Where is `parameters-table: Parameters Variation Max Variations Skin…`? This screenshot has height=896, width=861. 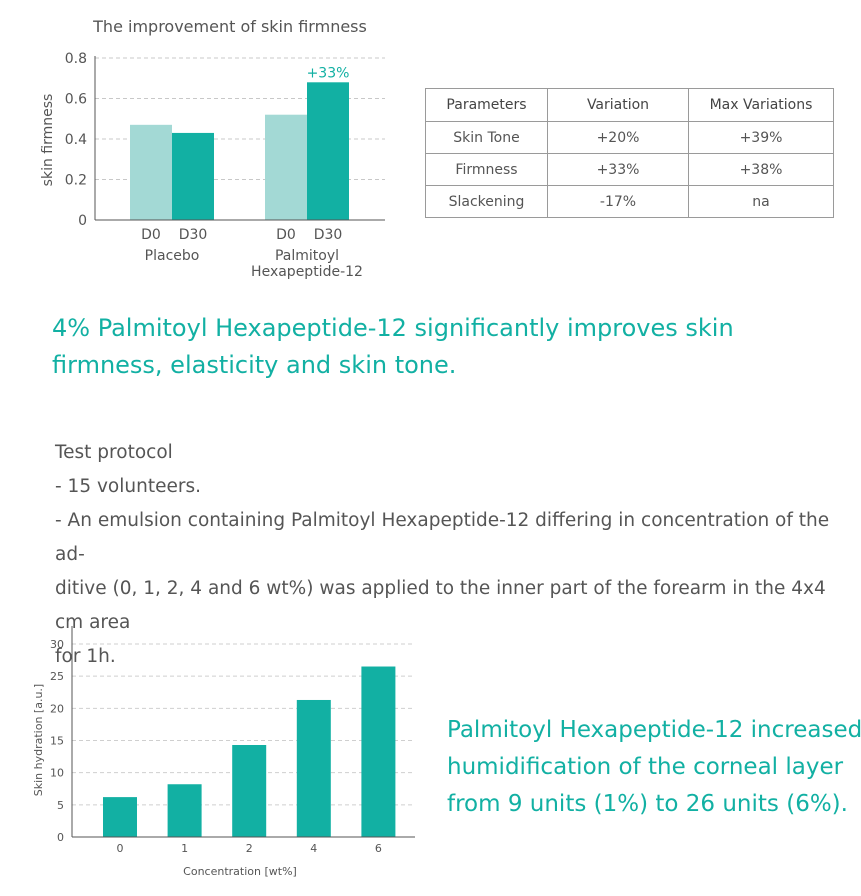
parameters-table: Parameters Variation Max Variations Skin… is located at coordinates (629, 153).